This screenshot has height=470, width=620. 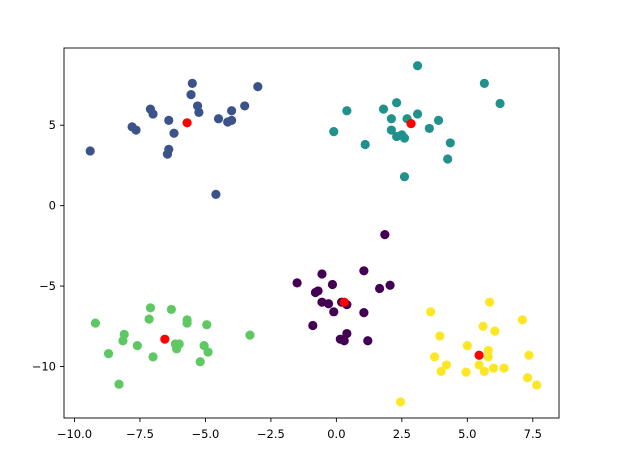 I want to click on x-tick-label: −10.0, so click(x=74, y=434).